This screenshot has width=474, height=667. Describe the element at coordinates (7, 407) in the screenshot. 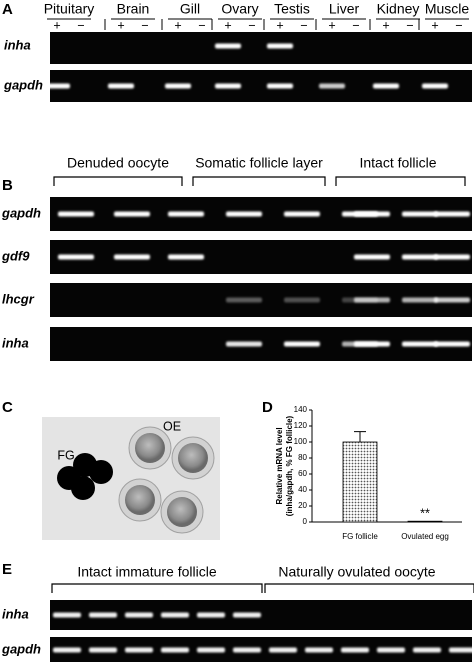

I see `panel-letter: C` at that location.